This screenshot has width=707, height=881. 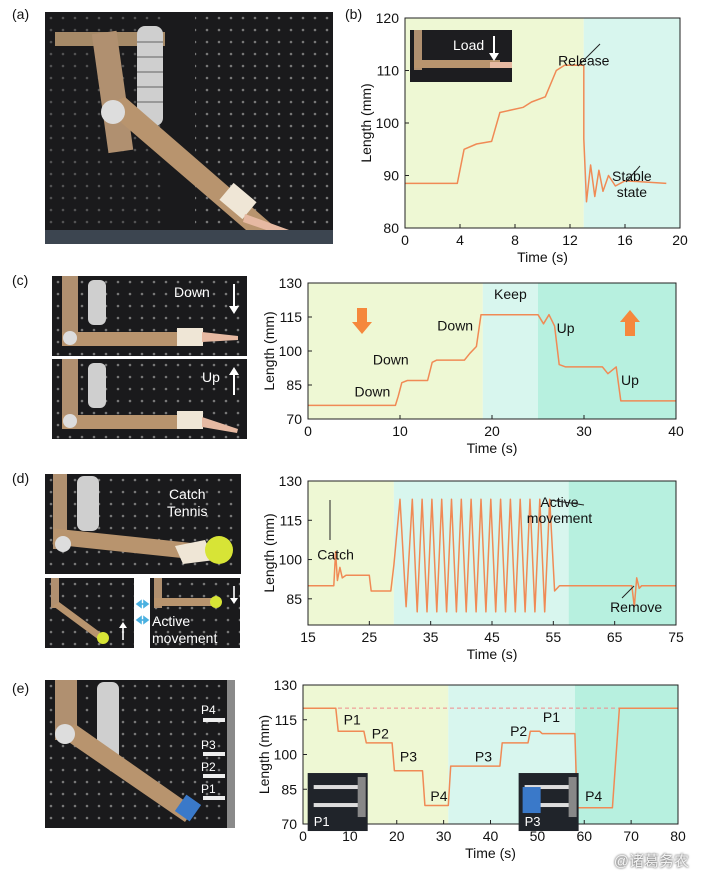 What do you see at coordinates (286, 685) in the screenshot?
I see `chart-e-ytick-label-4: 130` at bounding box center [286, 685].